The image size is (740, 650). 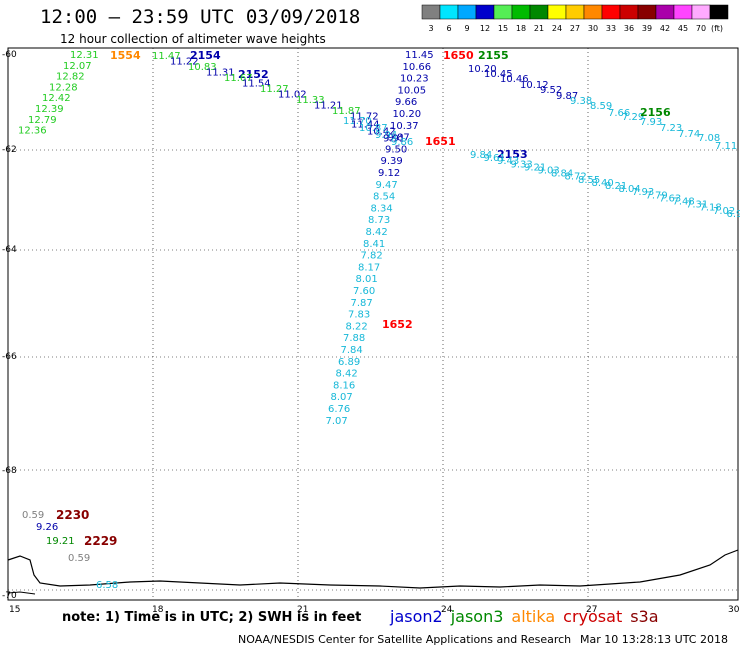 I want to click on pass-time-label: 2229, so click(x=100, y=541).